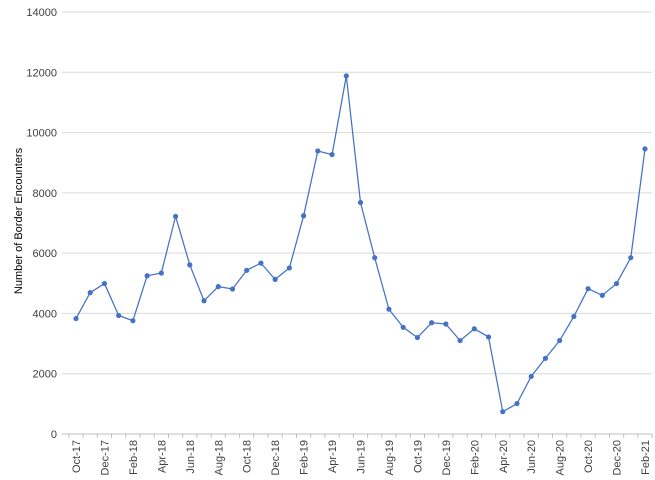  I want to click on y-tick-label: 0, so click(54, 435).